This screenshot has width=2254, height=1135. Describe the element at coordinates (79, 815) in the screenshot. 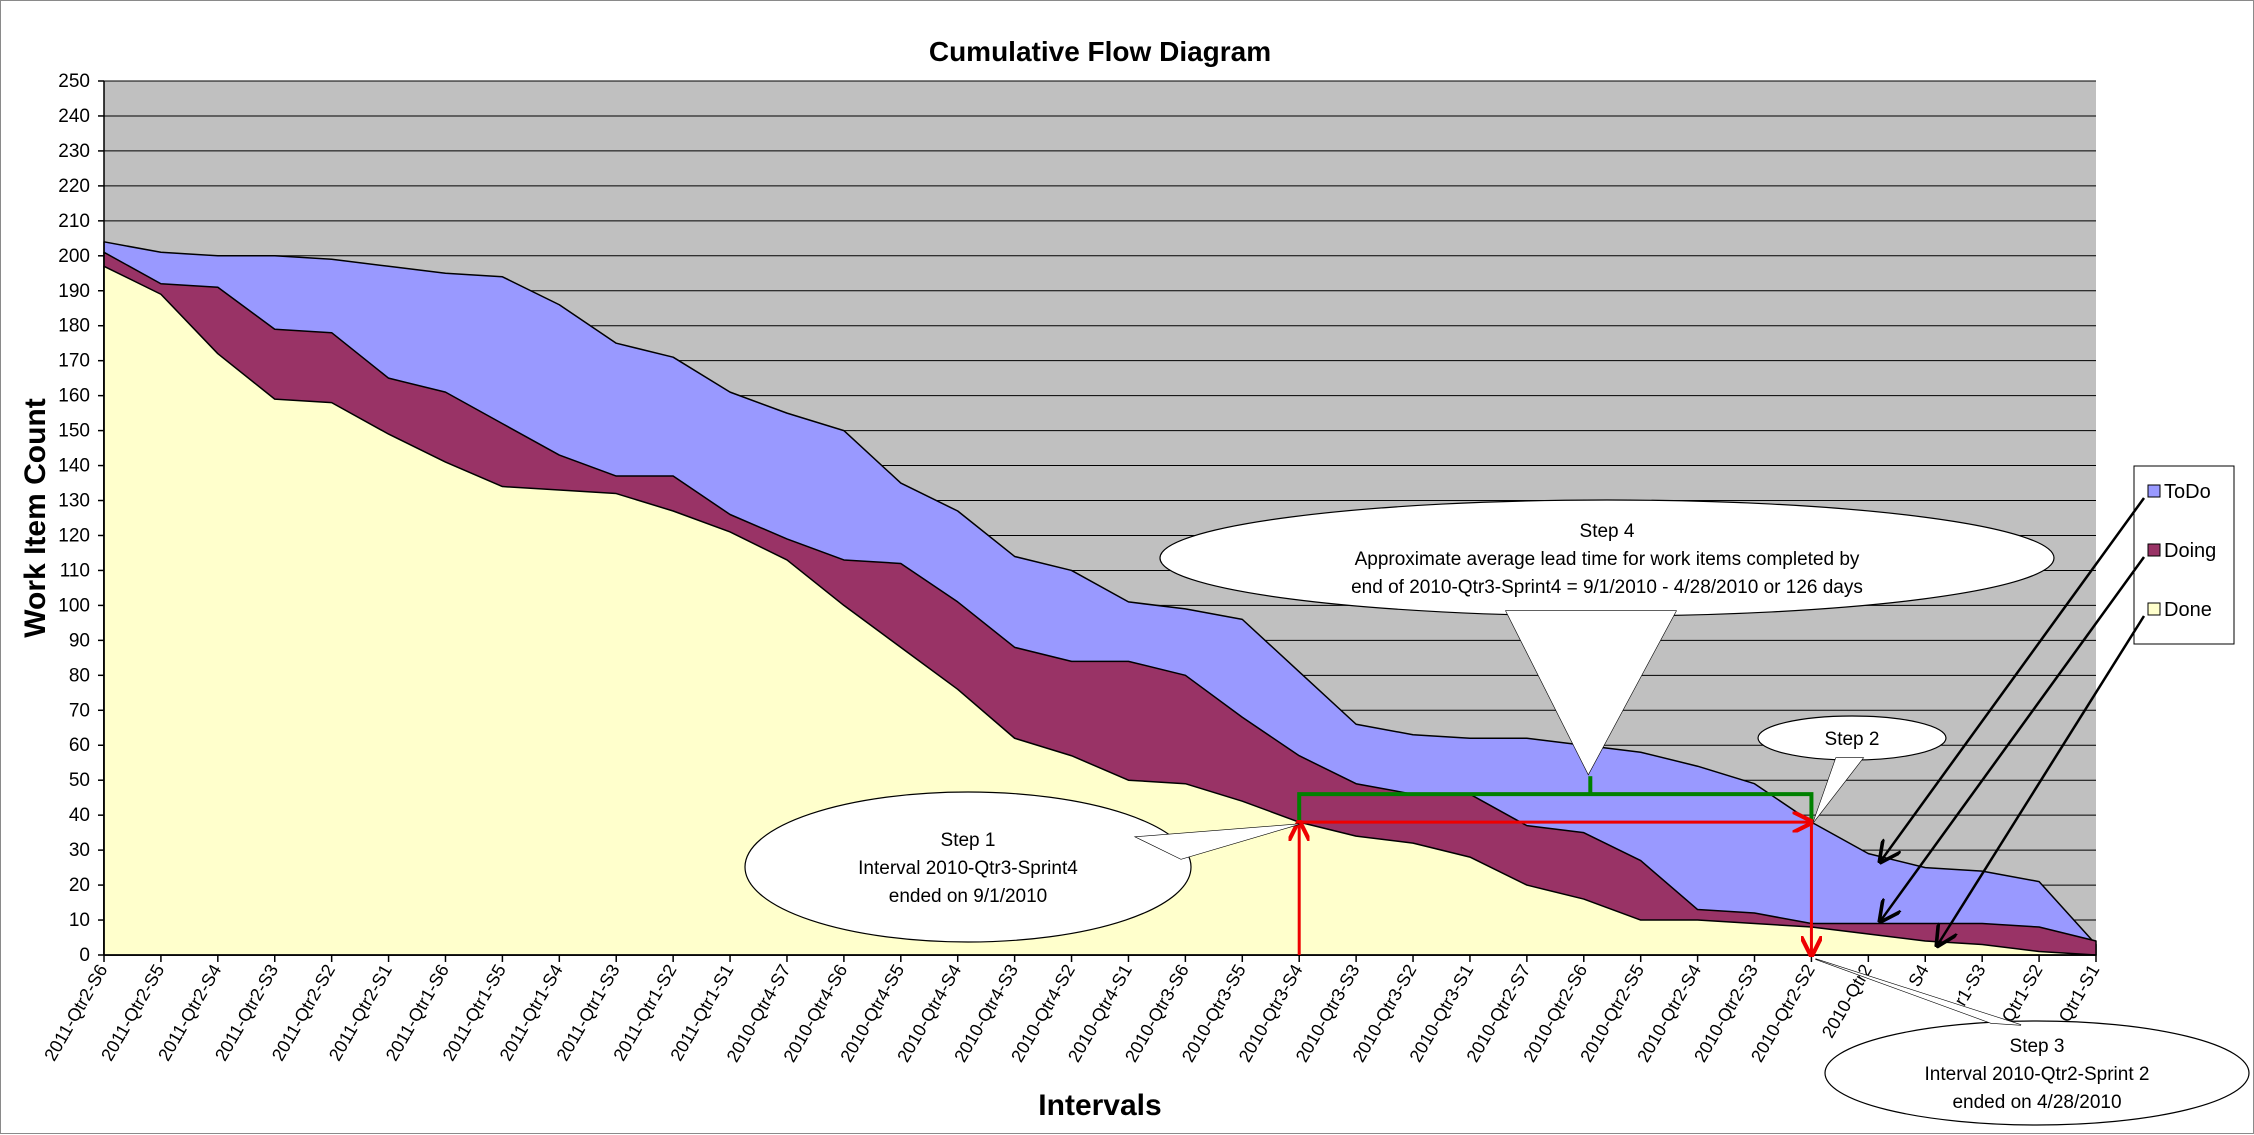

I see `y-tick-label: 40` at that location.